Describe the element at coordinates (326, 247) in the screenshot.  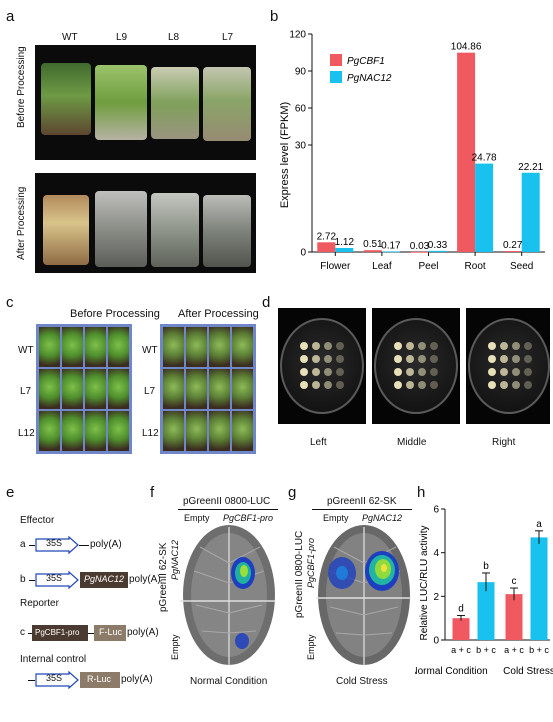
I see `bar-pgcbf1-flower` at that location.